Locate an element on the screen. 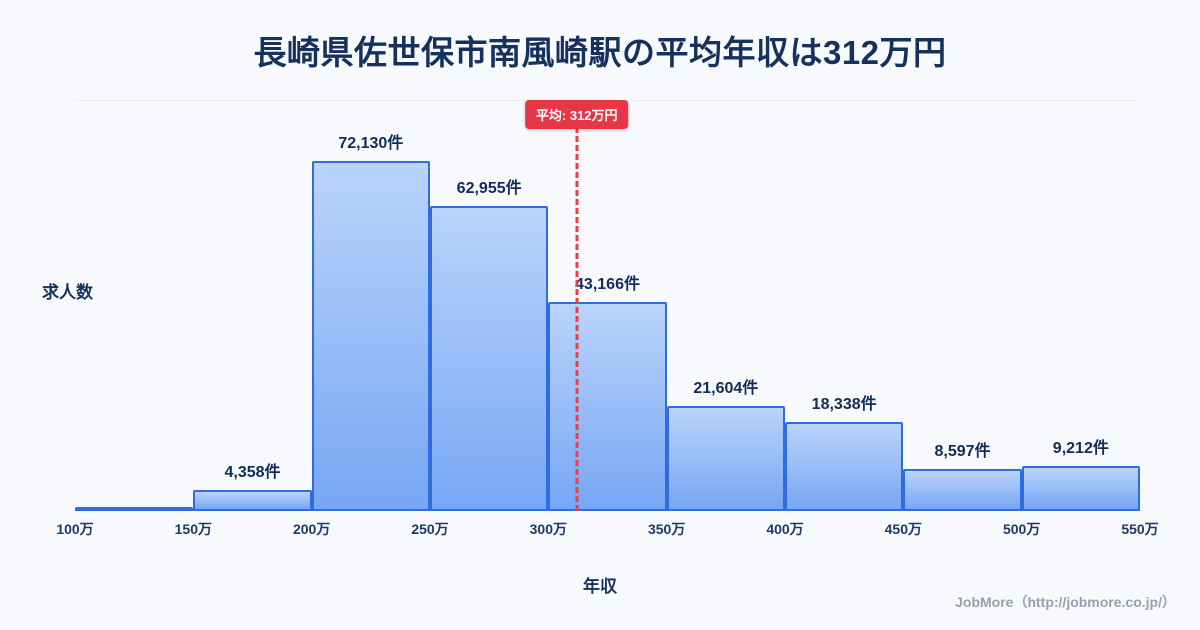 This screenshot has width=1200, height=630. x-tick-label: 400万 is located at coordinates (785, 529).